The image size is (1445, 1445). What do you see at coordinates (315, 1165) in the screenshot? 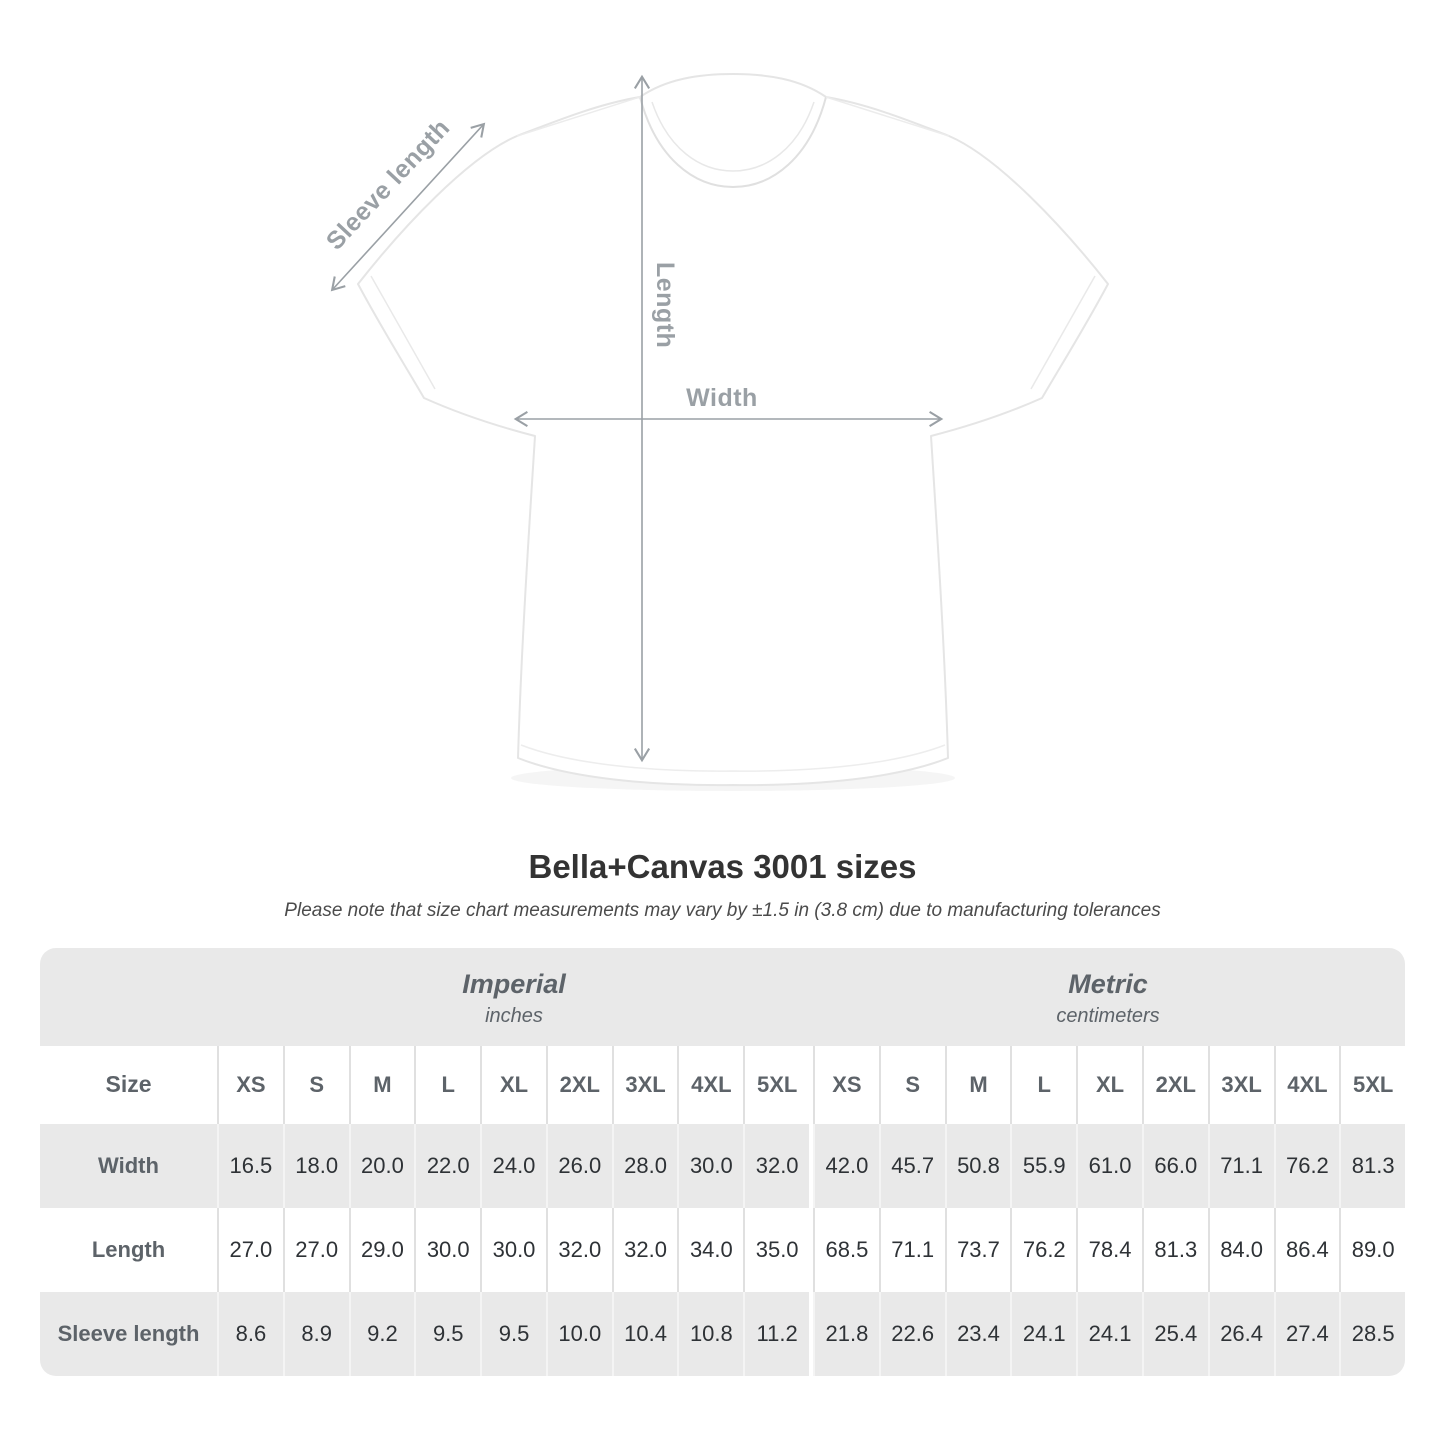
I see `value-cell: 18.0` at bounding box center [315, 1165].